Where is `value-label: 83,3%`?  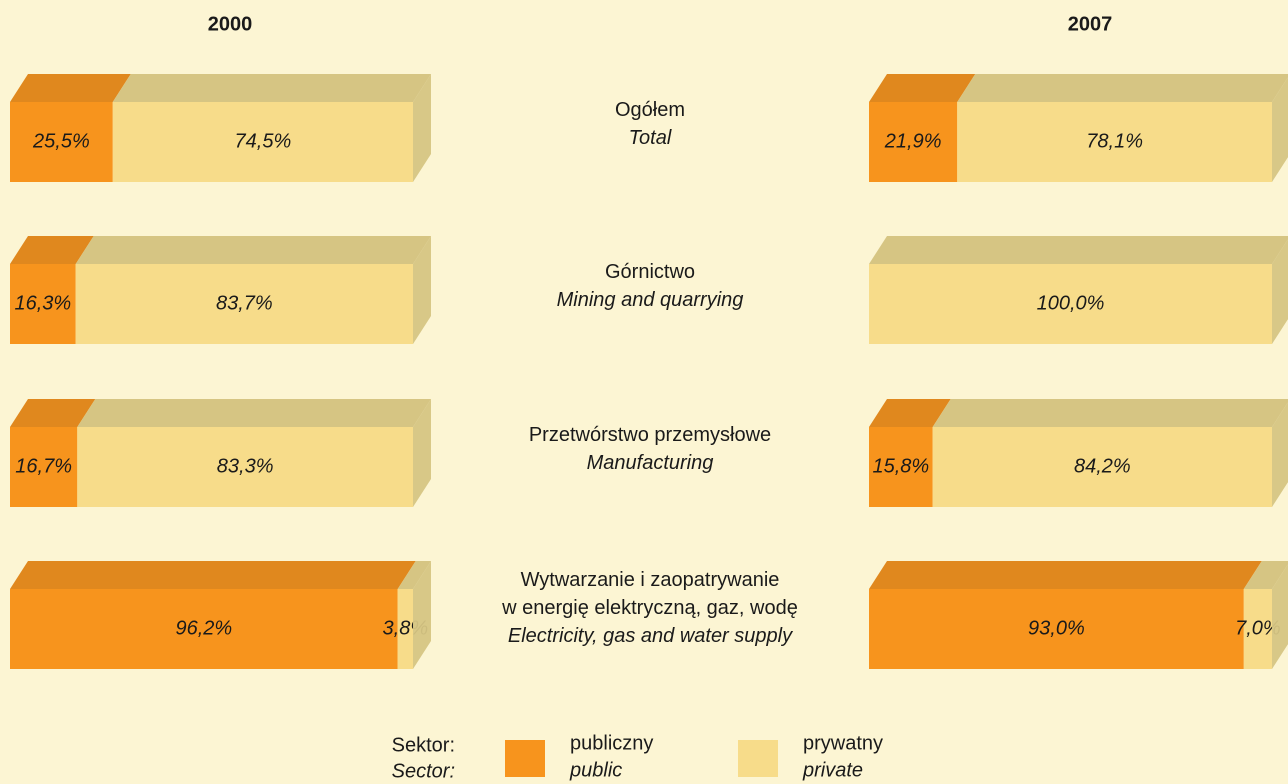 value-label: 83,3% is located at coordinates (245, 466).